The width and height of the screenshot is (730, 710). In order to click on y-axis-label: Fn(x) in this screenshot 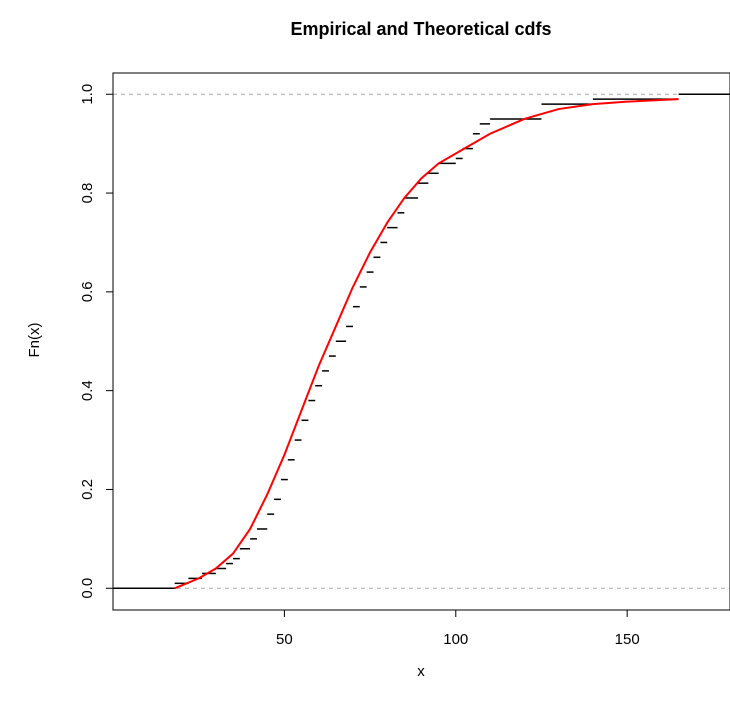, I will do `click(34, 340)`.